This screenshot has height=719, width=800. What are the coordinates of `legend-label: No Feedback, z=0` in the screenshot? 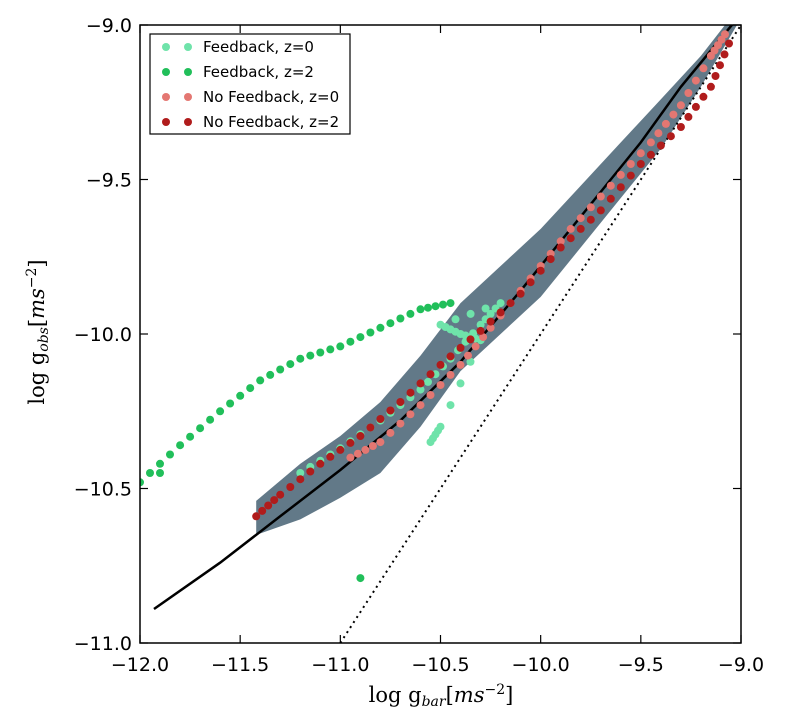 It's located at (271, 97).